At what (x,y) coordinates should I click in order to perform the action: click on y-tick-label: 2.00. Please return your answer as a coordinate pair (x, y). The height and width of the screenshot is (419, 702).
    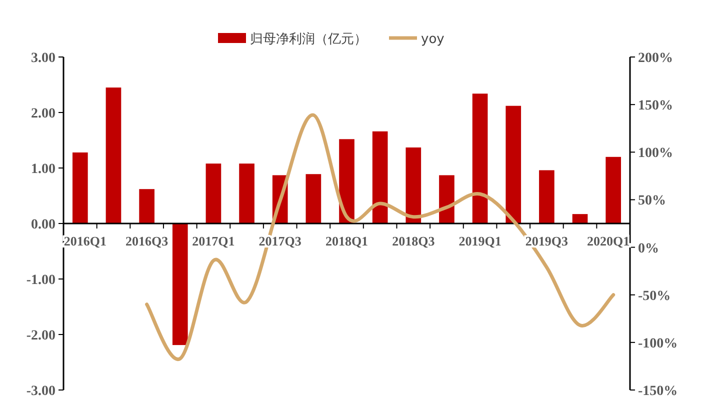
    Looking at the image, I should click on (43, 114).